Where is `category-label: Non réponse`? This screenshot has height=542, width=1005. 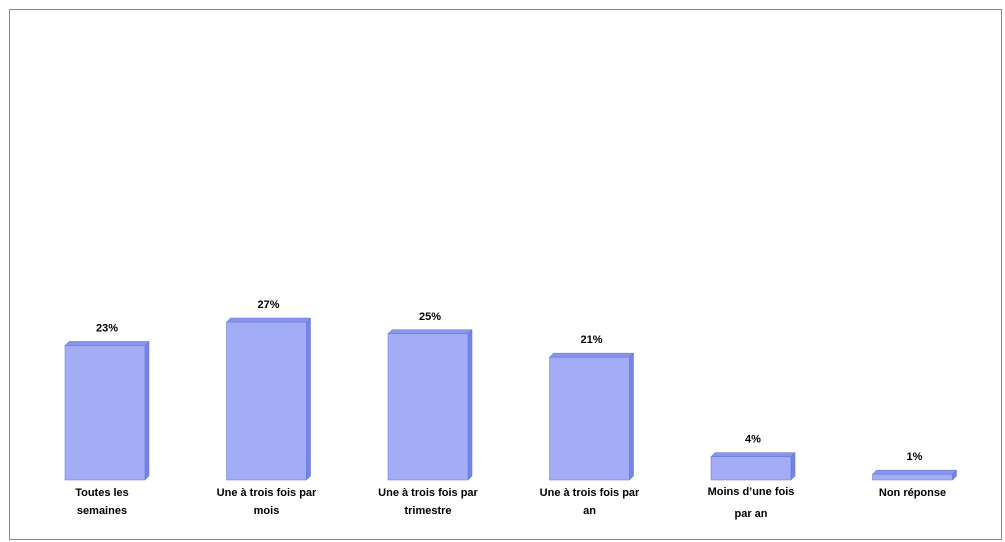 category-label: Non réponse is located at coordinates (912, 493).